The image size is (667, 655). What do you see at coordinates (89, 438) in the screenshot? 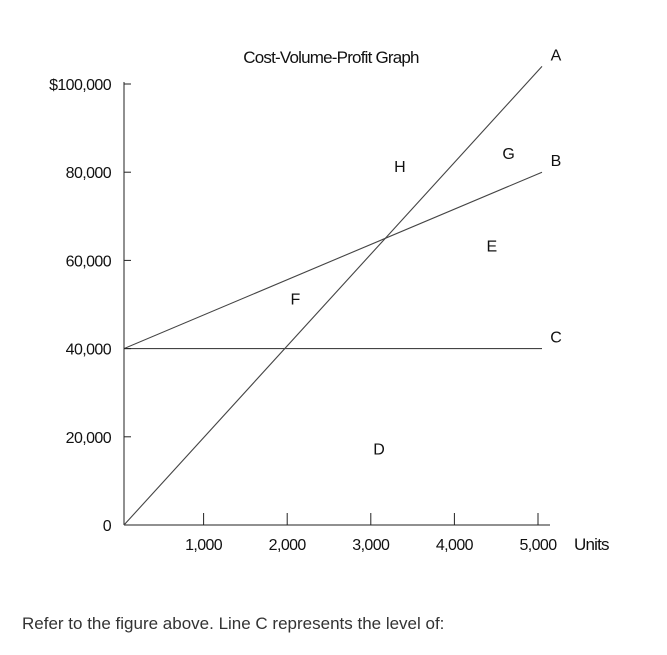
I see `y-tick-label: 20,000` at bounding box center [89, 438].